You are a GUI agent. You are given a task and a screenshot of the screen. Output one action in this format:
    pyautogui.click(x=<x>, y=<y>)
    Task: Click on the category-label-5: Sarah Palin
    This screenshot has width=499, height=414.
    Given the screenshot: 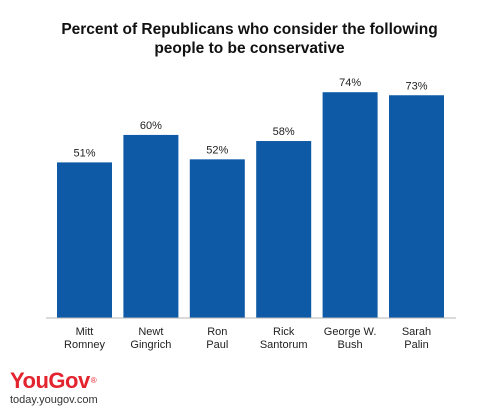 What is the action you would take?
    pyautogui.click(x=416, y=338)
    